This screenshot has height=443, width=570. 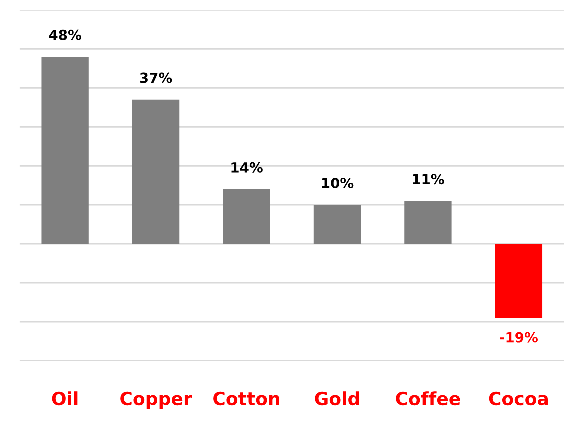 What do you see at coordinates (65, 399) in the screenshot?
I see `x-tick-label: Oil` at bounding box center [65, 399].